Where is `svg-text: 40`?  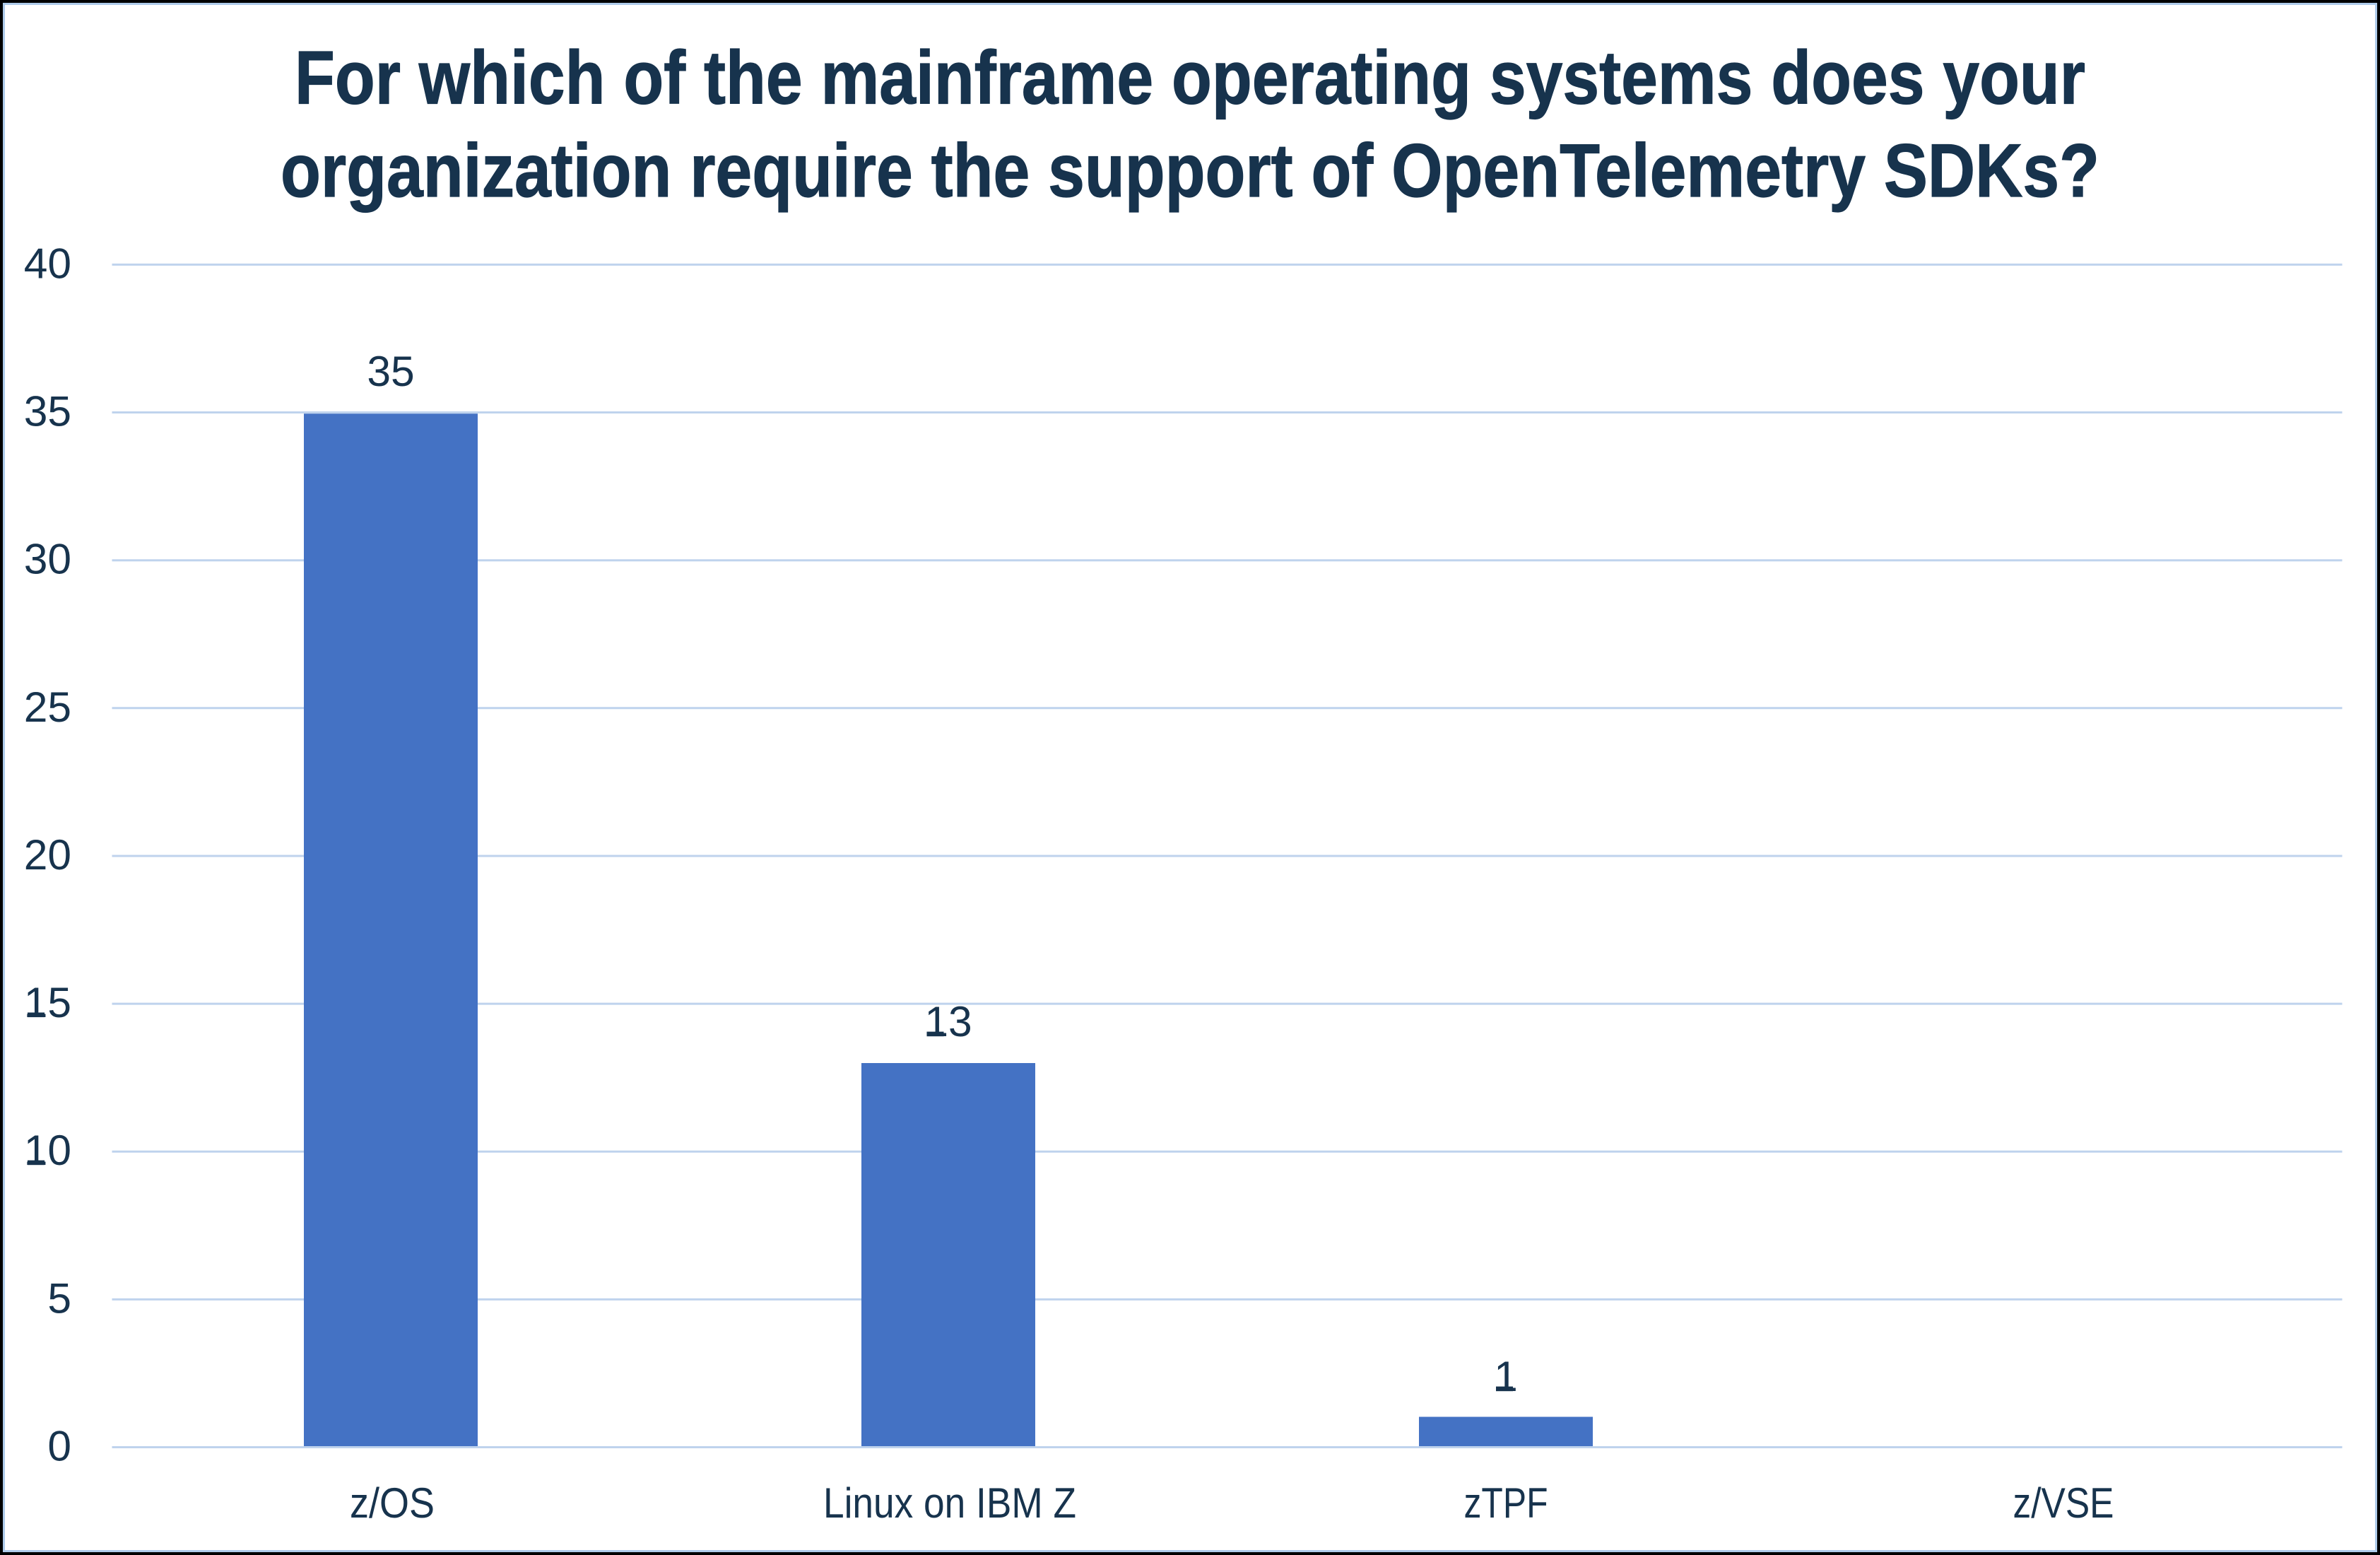
svg-text: 40 is located at coordinates (48, 263).